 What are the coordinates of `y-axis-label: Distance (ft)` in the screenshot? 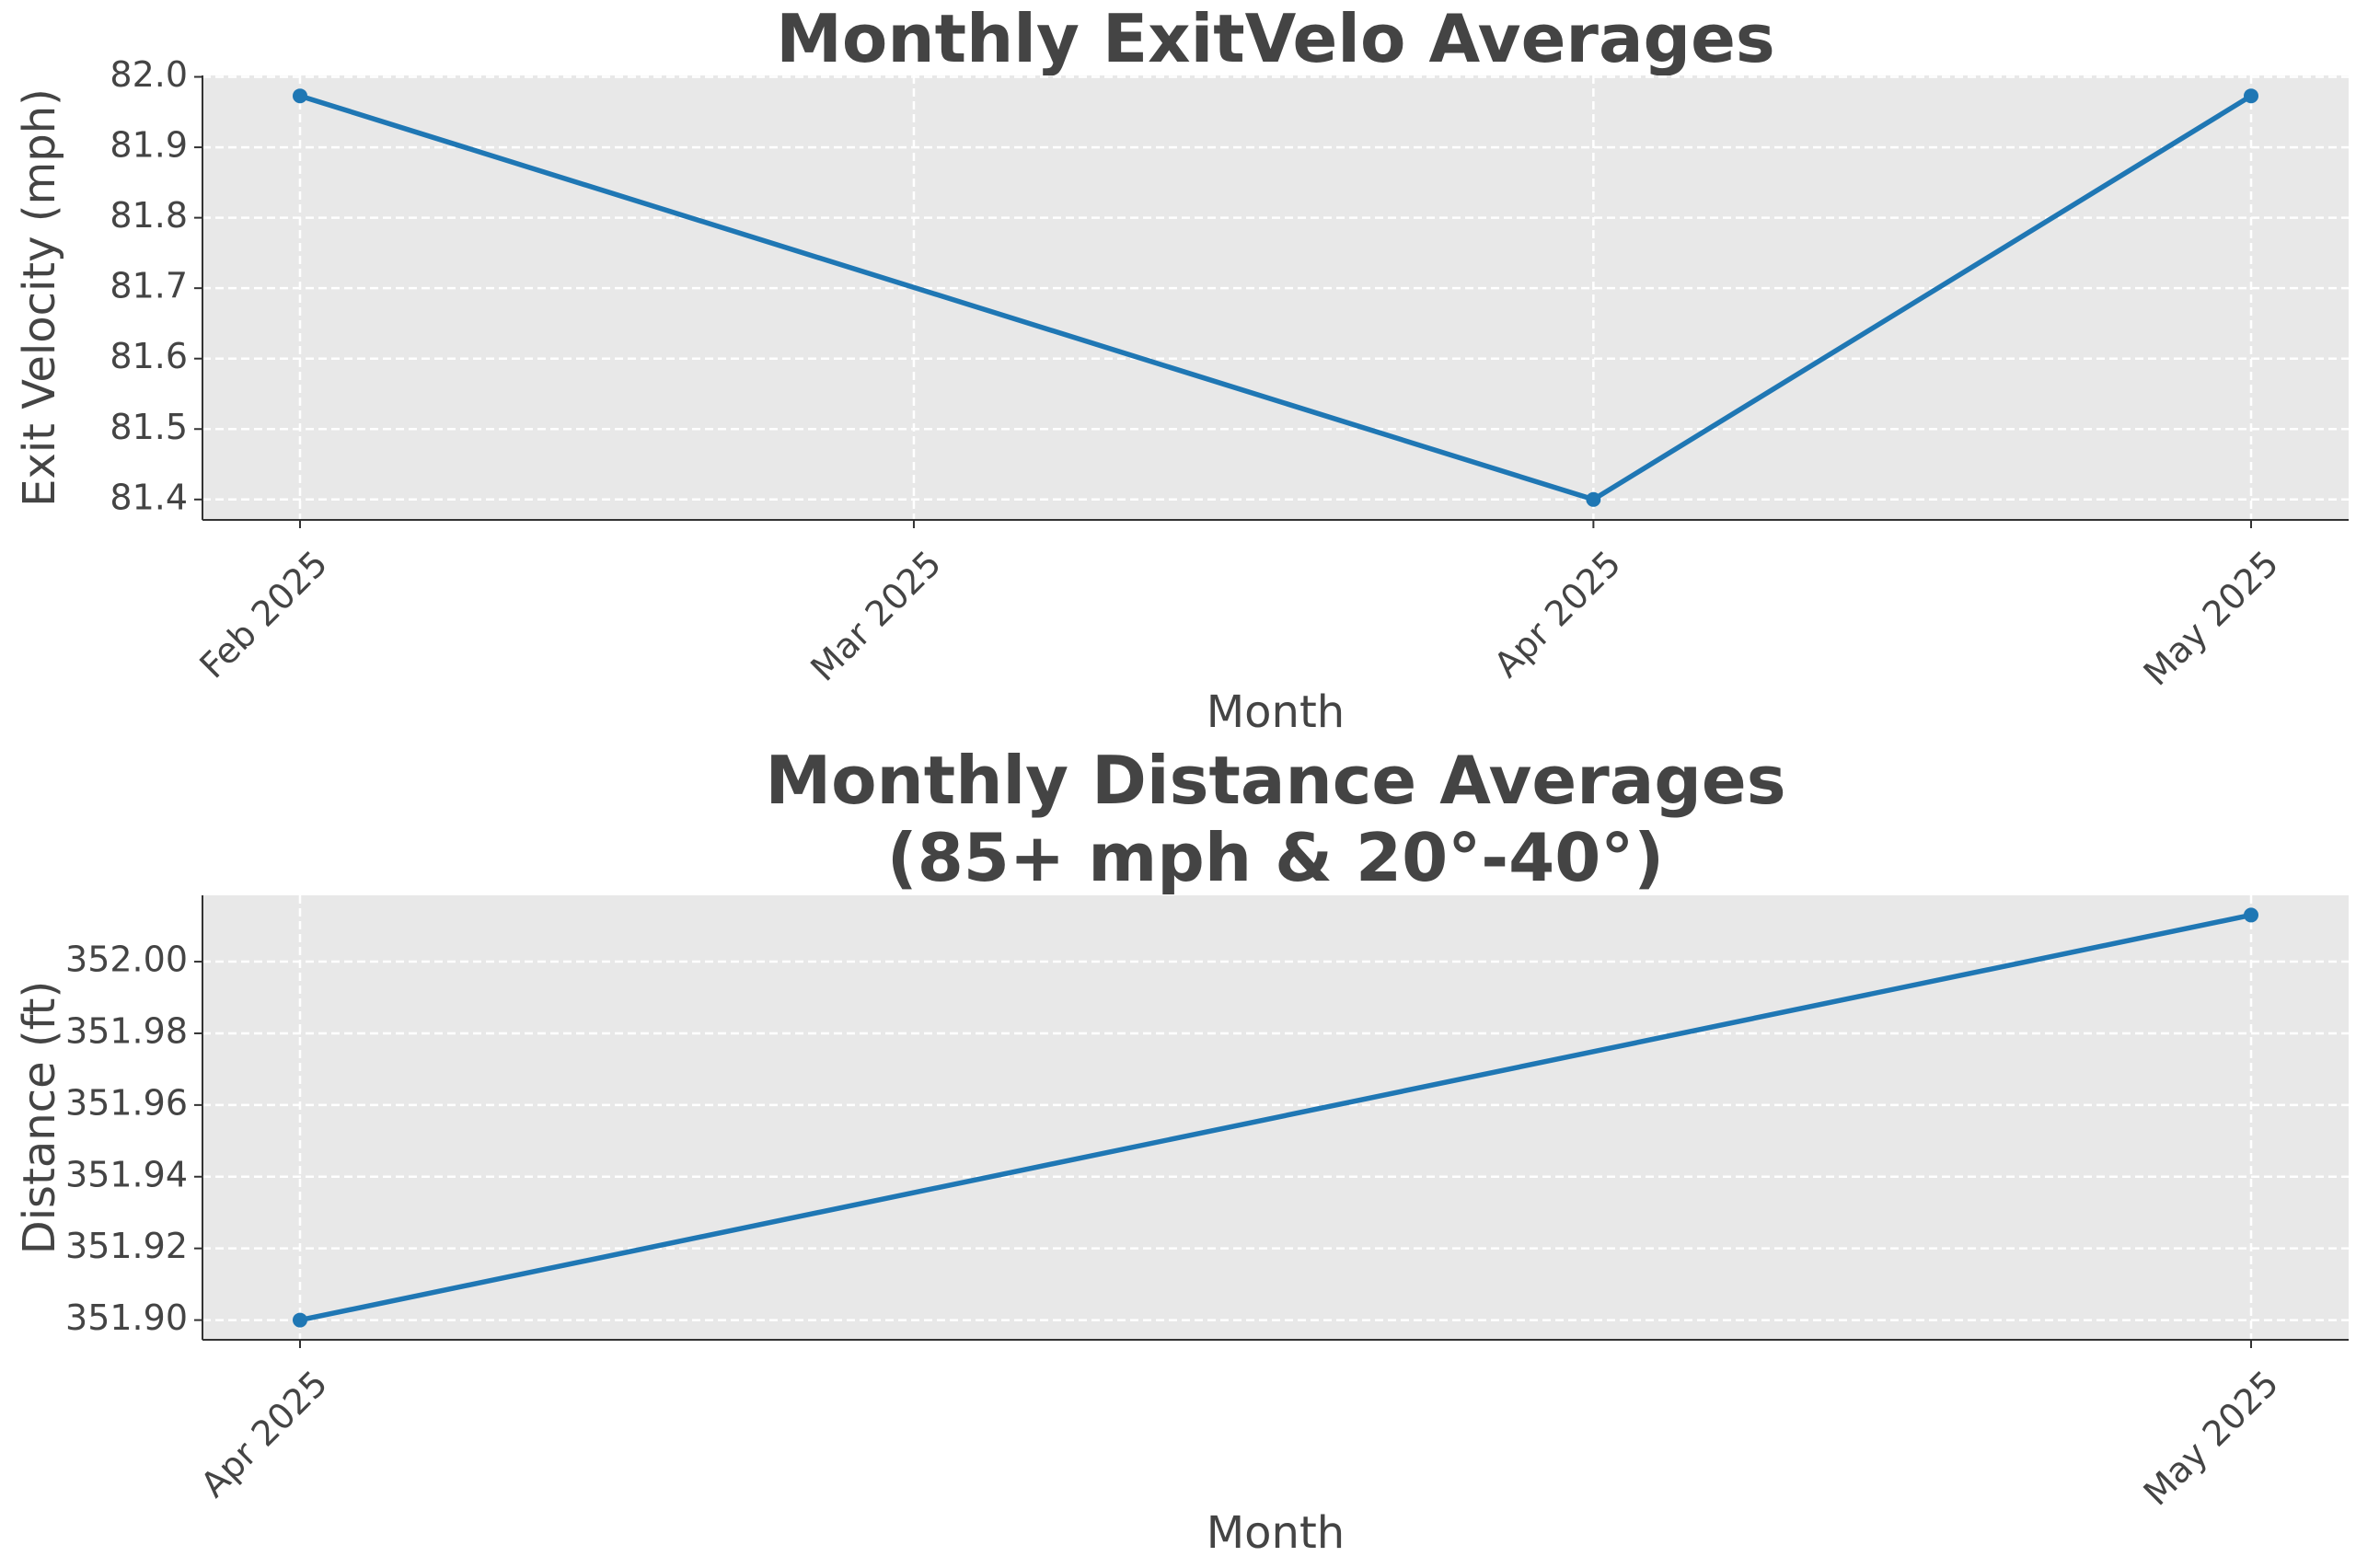 It's located at (39, 1117).